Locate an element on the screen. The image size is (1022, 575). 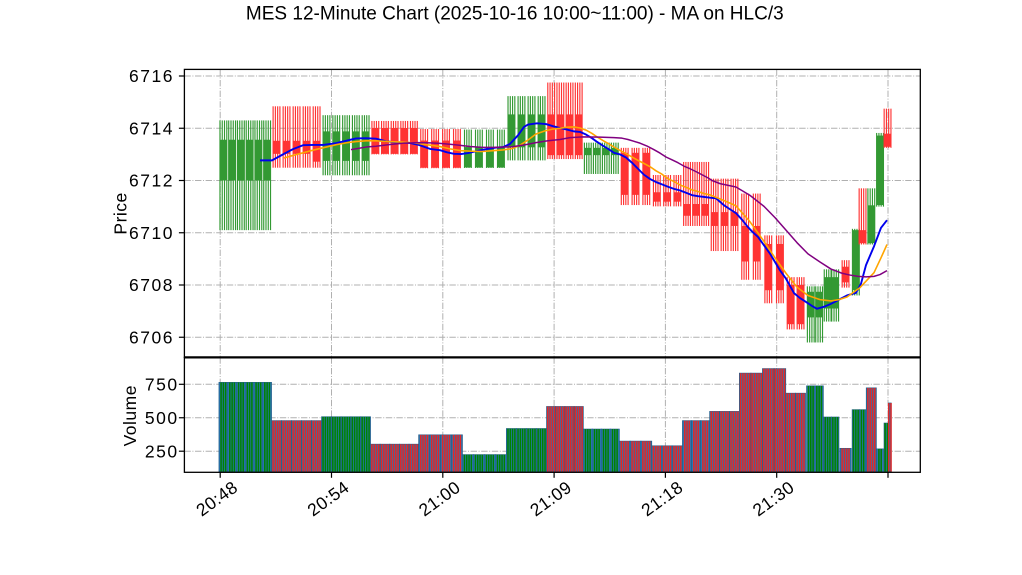
svg-text: Price is located at coordinates (121, 213).